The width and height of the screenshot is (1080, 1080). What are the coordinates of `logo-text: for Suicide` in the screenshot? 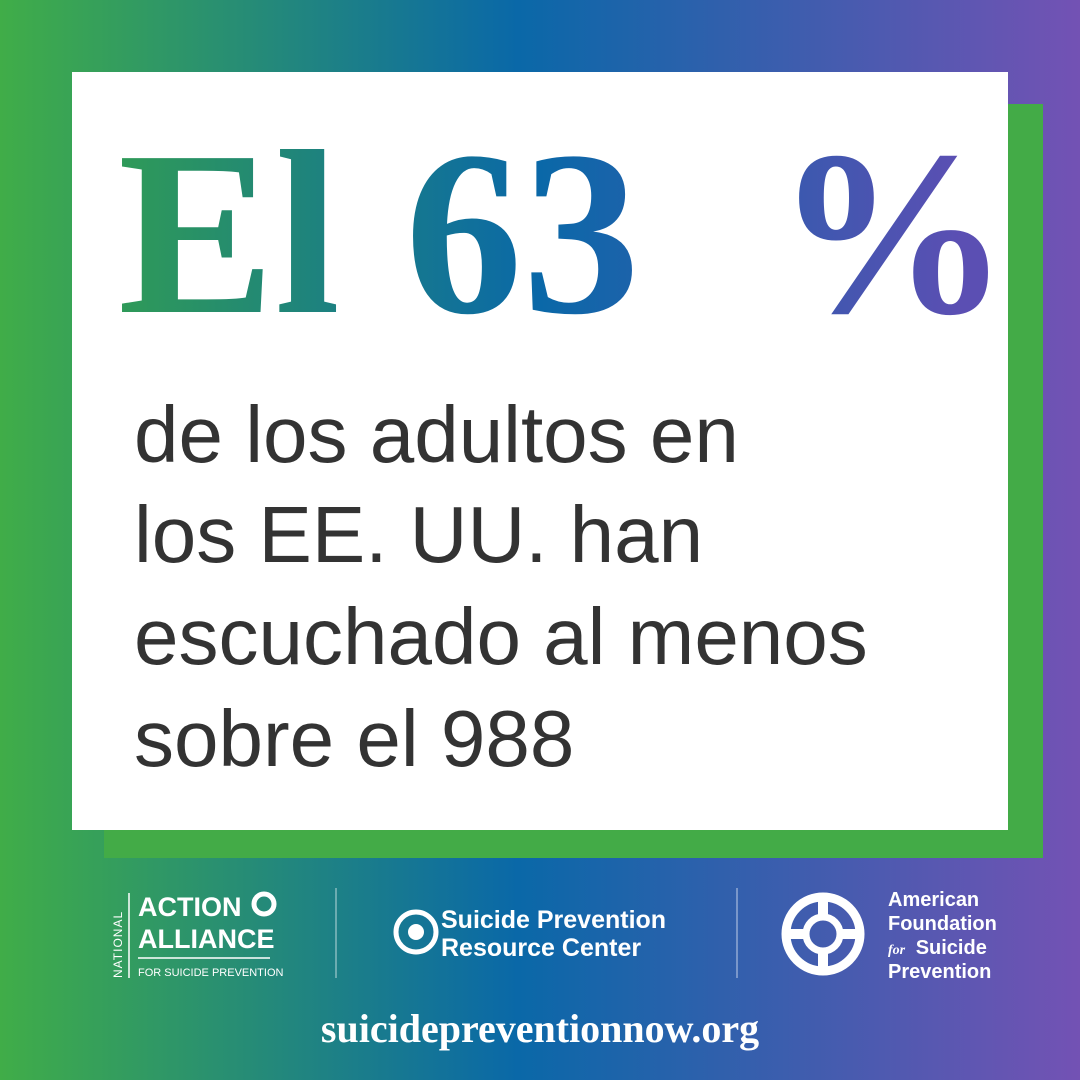 It's located at (937, 948).